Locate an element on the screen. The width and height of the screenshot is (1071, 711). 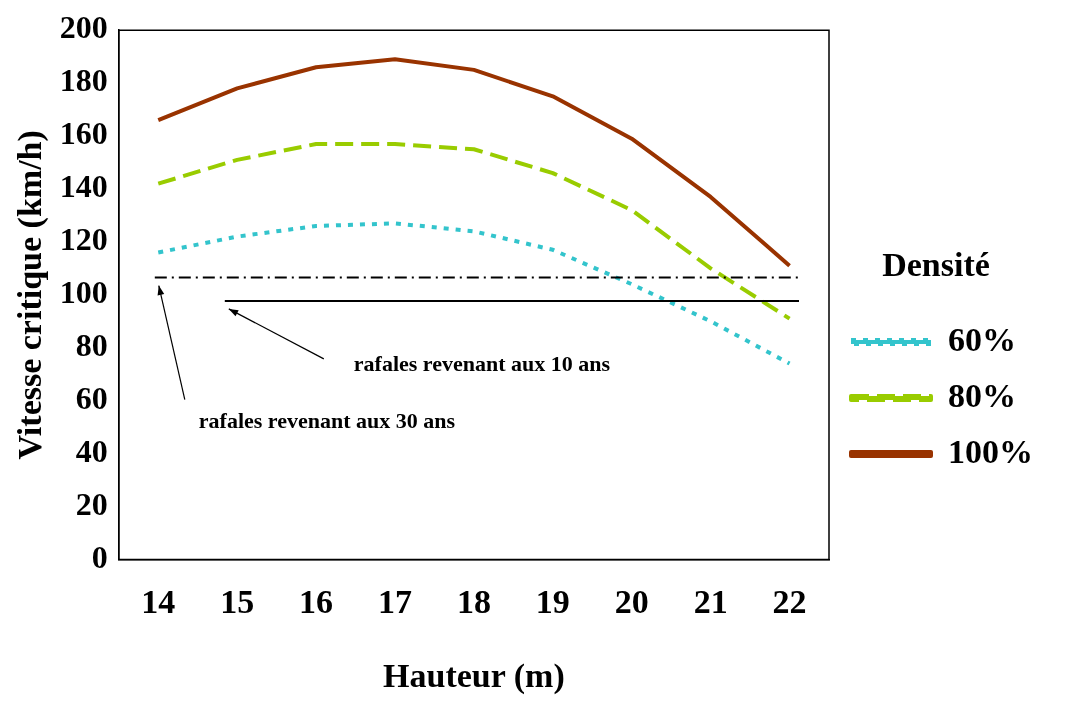
x-tick-label: 16 is located at coordinates (316, 601).